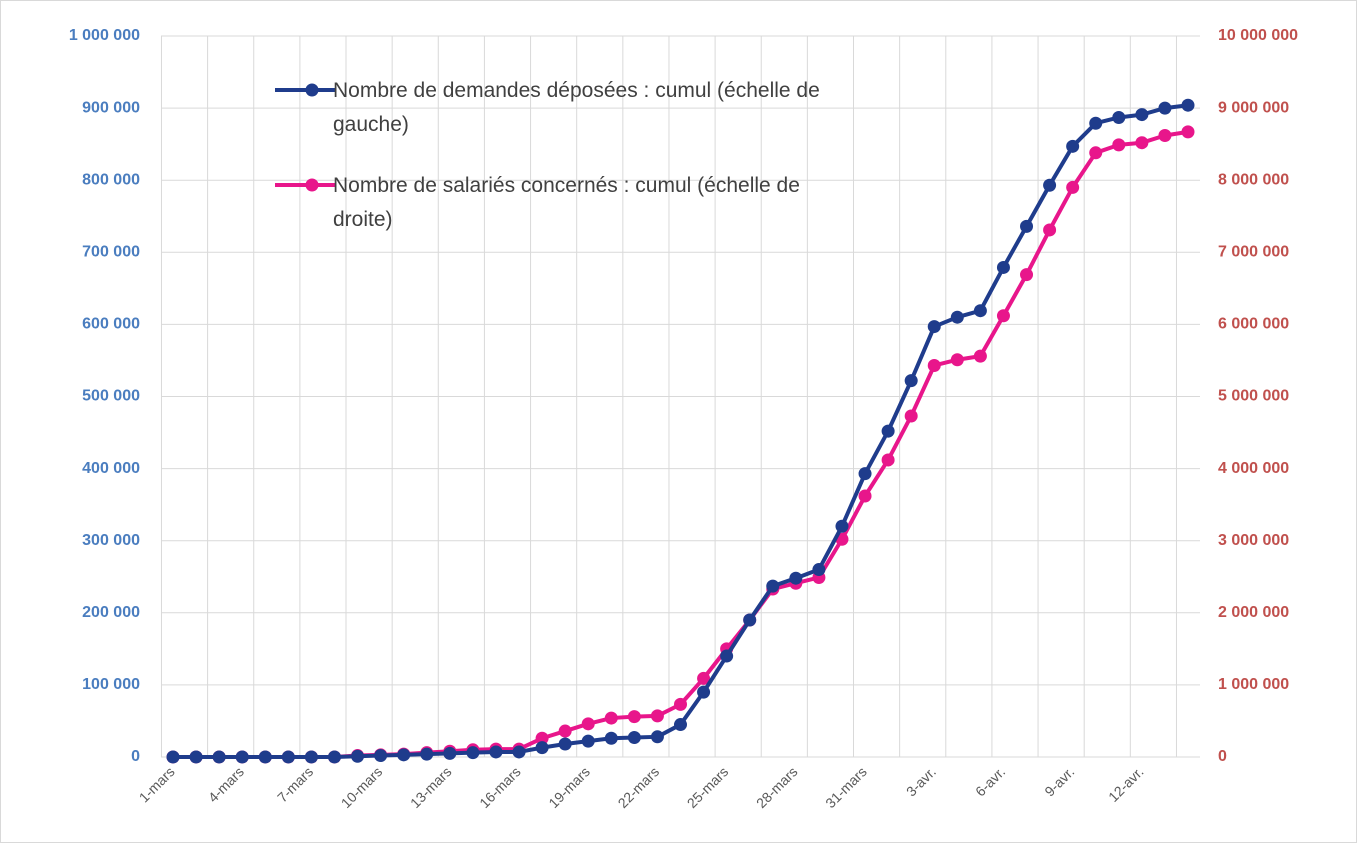 This screenshot has height=843, width=1357. I want to click on y2-tick-label: 4 000 000, so click(1253, 468).